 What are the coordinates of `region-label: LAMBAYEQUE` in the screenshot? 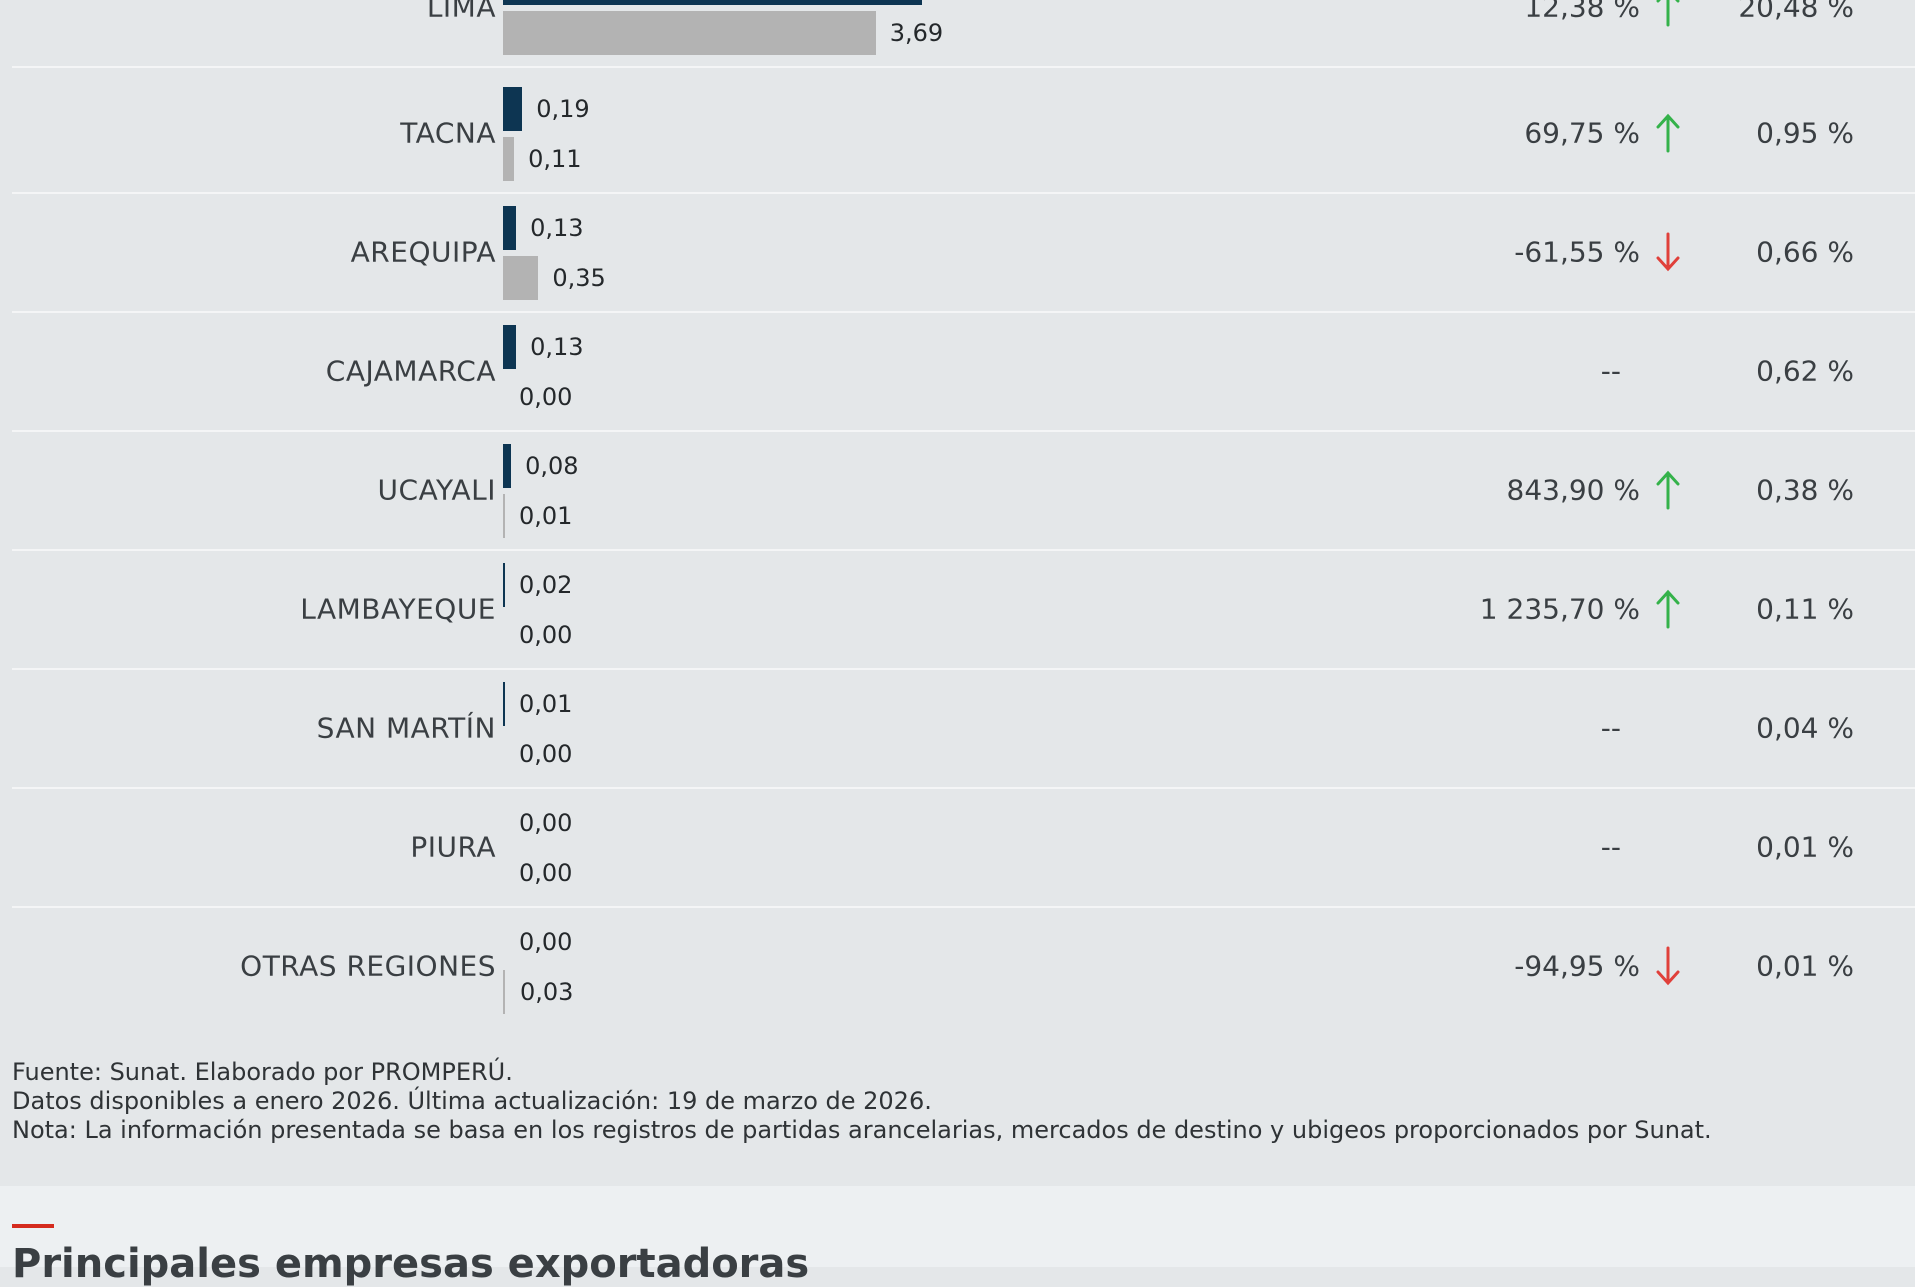 It's located at (398, 609).